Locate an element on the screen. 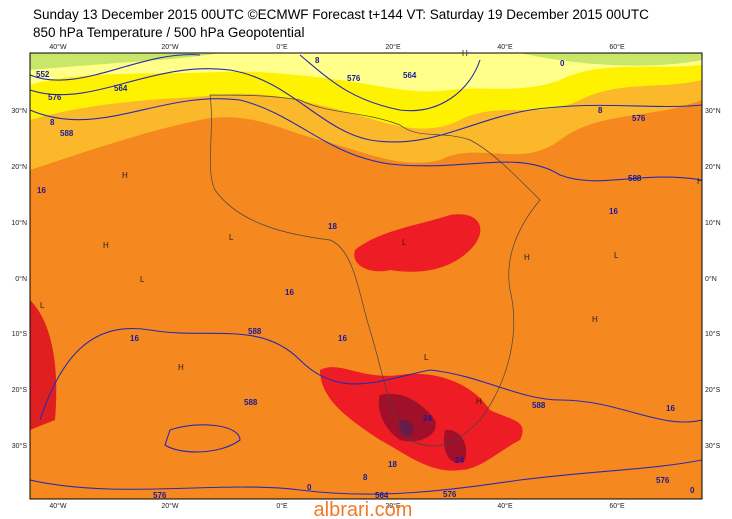  pale-band is located at coordinates (366, 72).